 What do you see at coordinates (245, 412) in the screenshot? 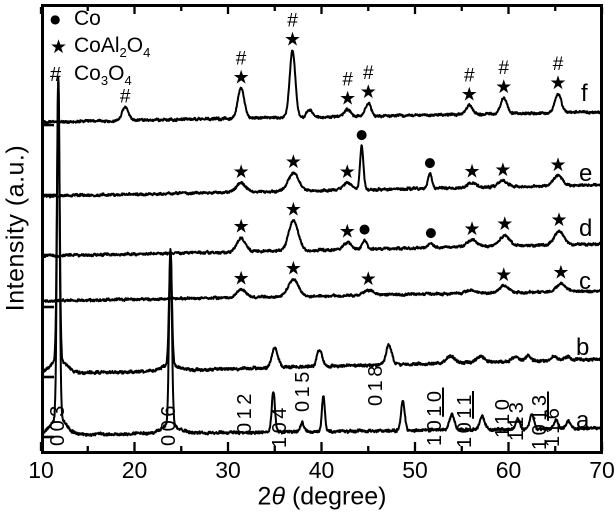
I see `hkl-label-012: 012` at bounding box center [245, 412].